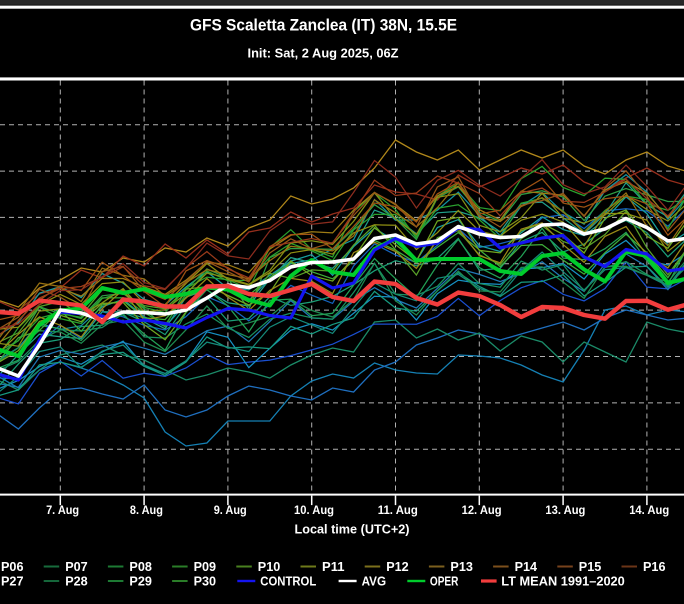 This screenshot has width=684, height=604. What do you see at coordinates (146, 510) in the screenshot?
I see `svg-text: 8. Aug` at bounding box center [146, 510].